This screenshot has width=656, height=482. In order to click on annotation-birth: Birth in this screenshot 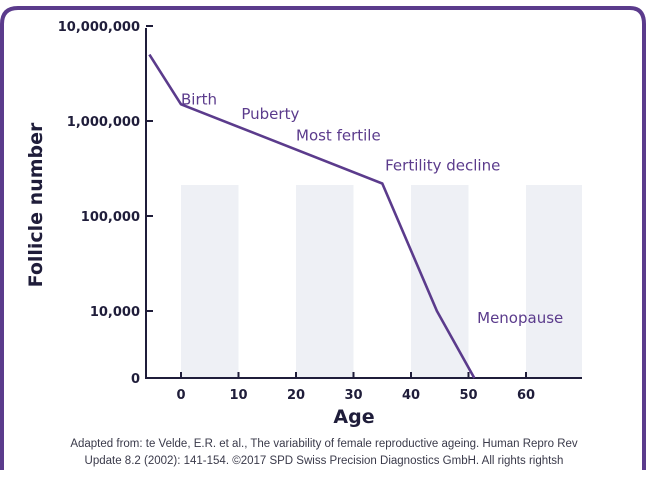, I will do `click(199, 99)`.